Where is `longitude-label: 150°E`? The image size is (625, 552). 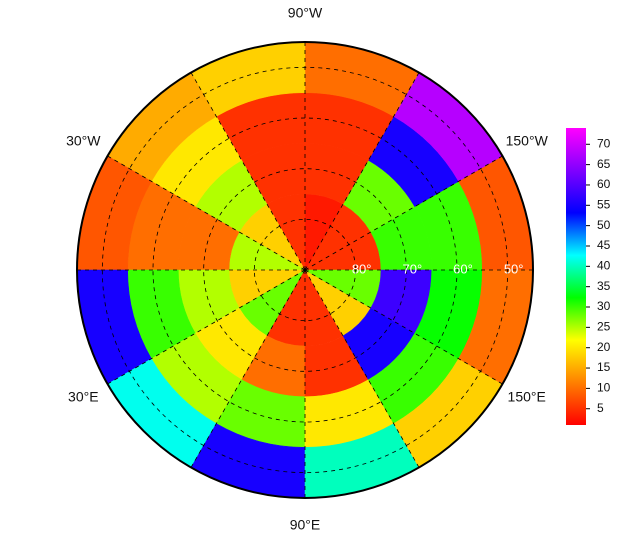
longitude-label: 150°E is located at coordinates (527, 397).